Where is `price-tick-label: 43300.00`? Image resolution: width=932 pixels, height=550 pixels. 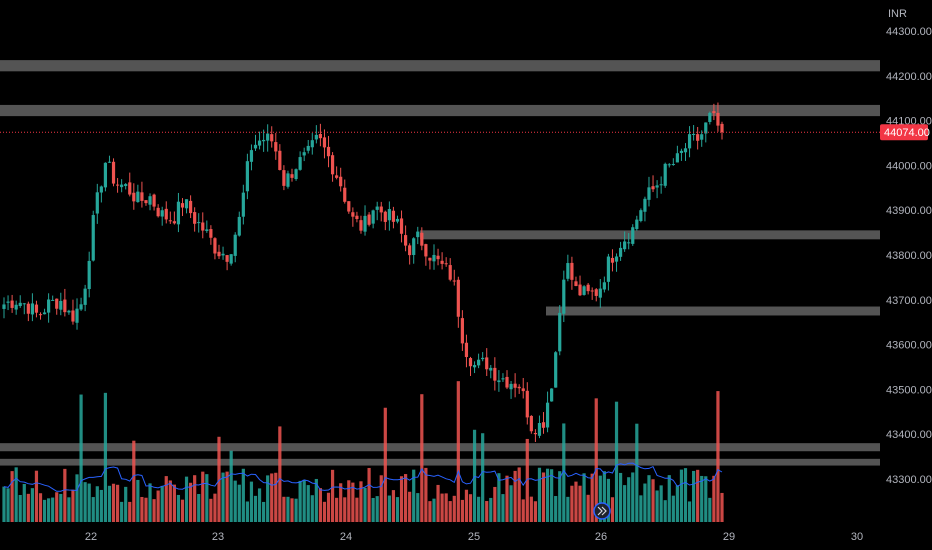 price-tick-label: 43300.00 is located at coordinates (909, 480).